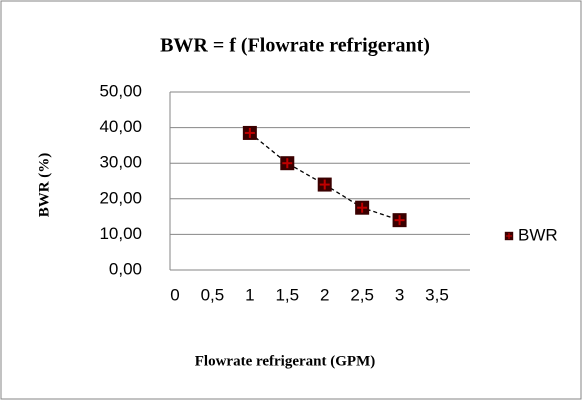  I want to click on y-tick-label: 40,00, so click(120, 126).